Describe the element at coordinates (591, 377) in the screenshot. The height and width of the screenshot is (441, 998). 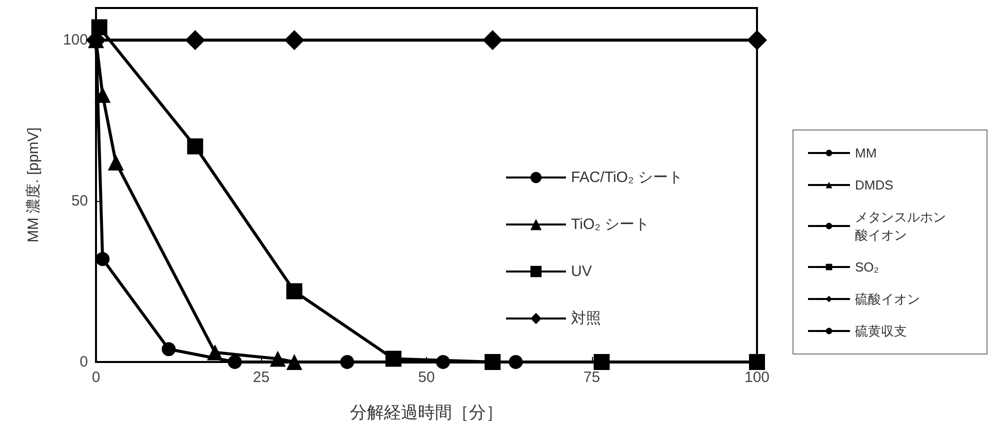
I see `x-tick-label: 75` at that location.